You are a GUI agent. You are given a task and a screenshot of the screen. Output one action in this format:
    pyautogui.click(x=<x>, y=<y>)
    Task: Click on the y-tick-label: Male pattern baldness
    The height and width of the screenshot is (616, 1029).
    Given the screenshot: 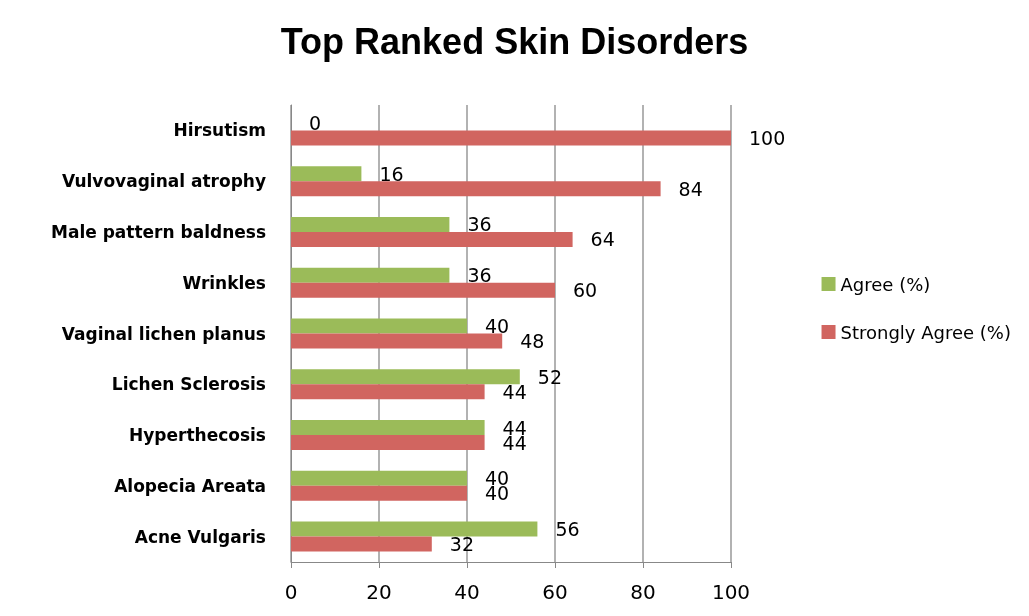 What is the action you would take?
    pyautogui.click(x=158, y=231)
    